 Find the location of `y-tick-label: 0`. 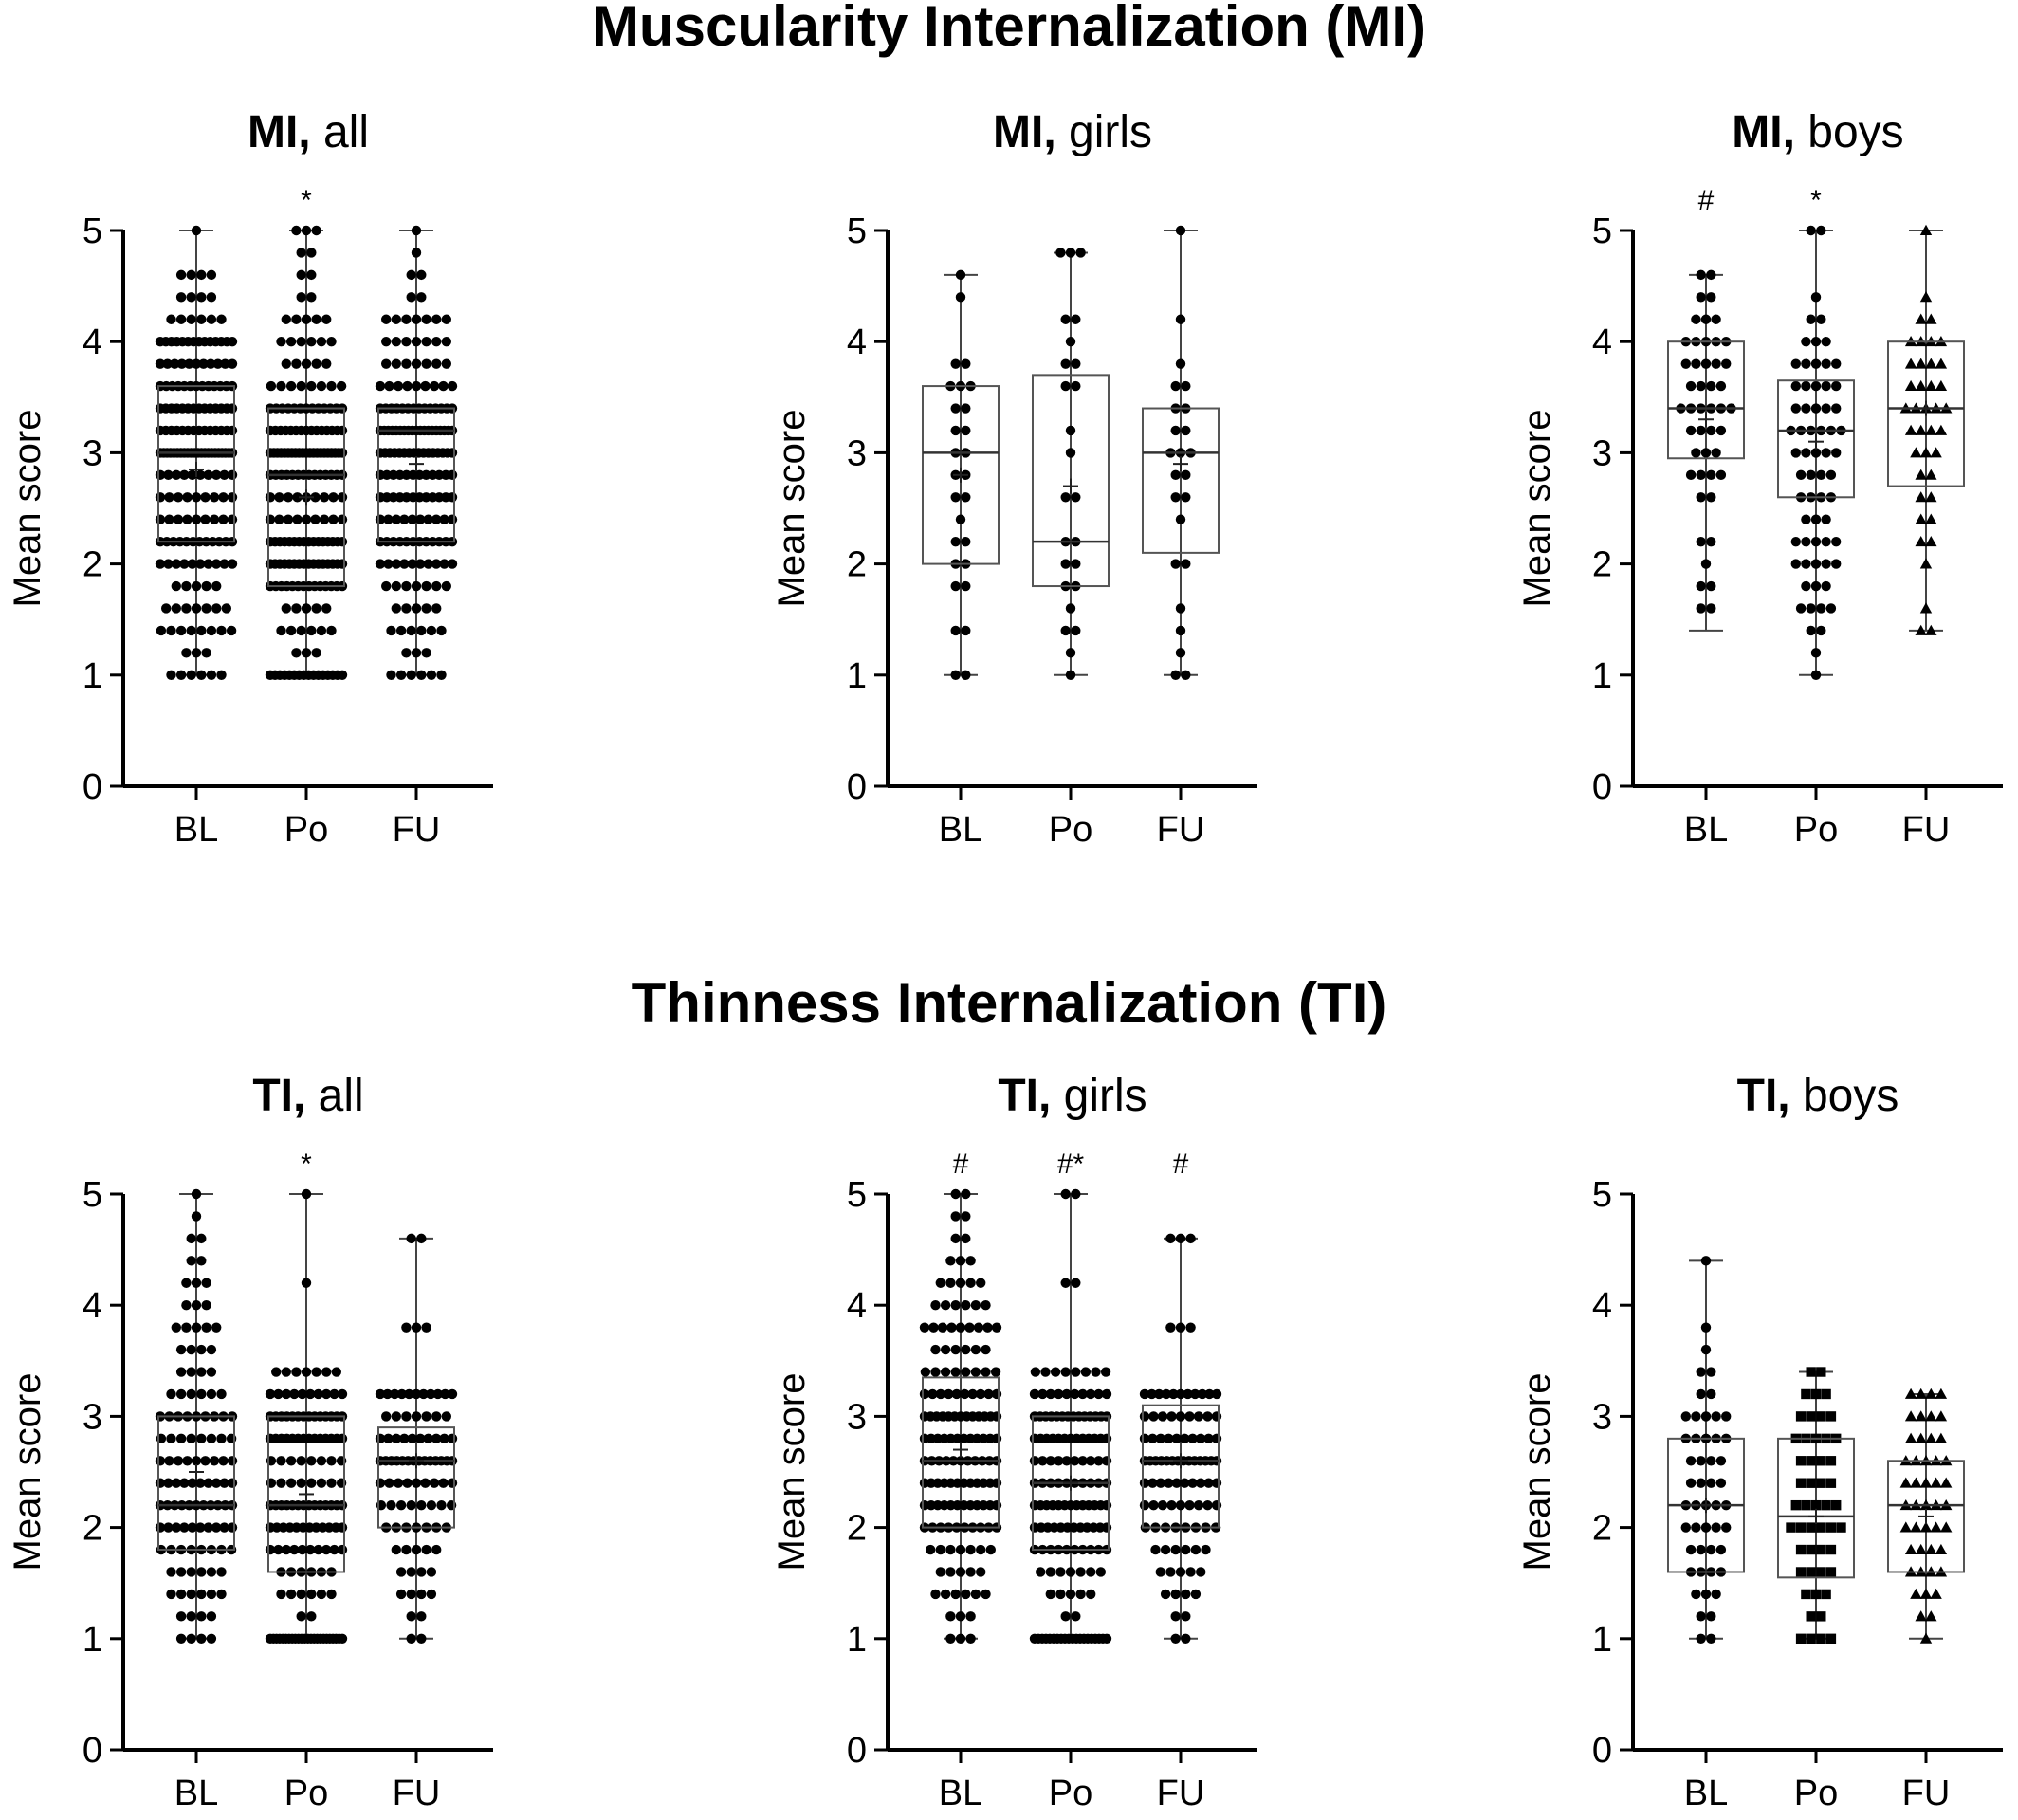

y-tick-label: 0 is located at coordinates (1602, 787).